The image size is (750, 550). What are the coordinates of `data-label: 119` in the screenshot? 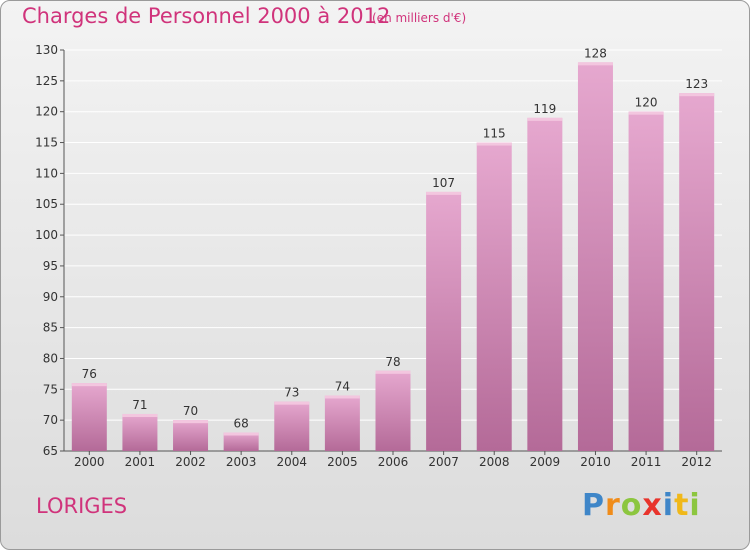 It's located at (544, 109).